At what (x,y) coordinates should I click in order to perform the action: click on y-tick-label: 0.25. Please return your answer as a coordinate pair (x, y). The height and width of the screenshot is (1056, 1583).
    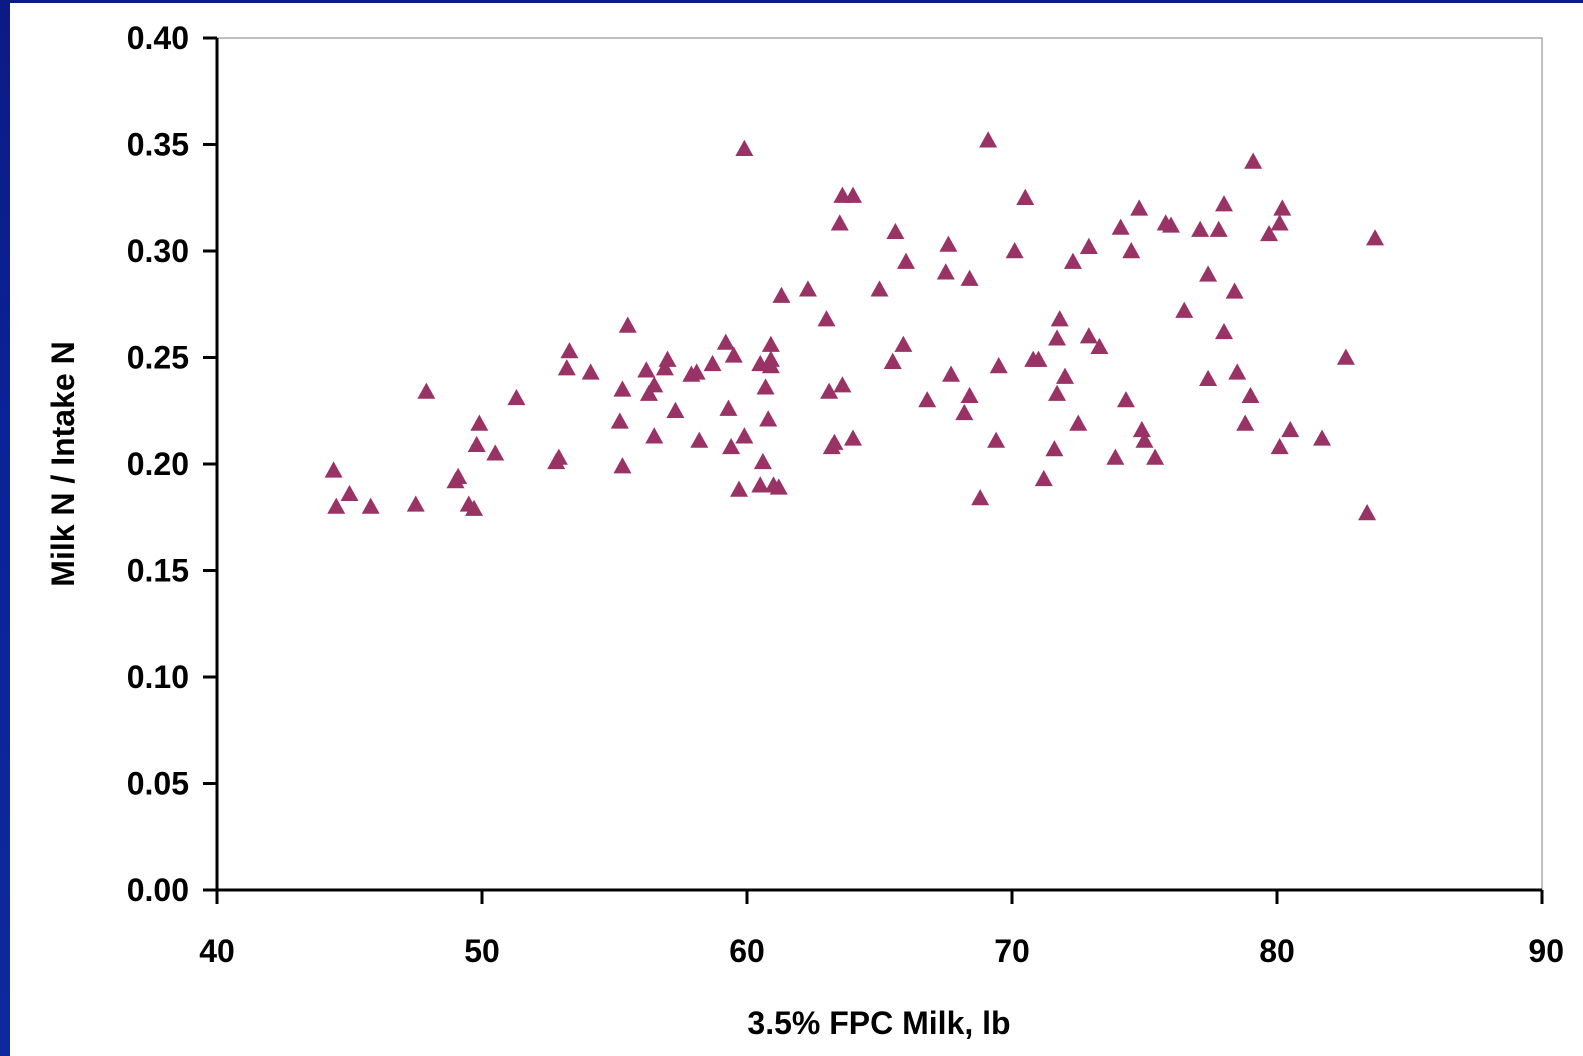
    Looking at the image, I should click on (158, 358).